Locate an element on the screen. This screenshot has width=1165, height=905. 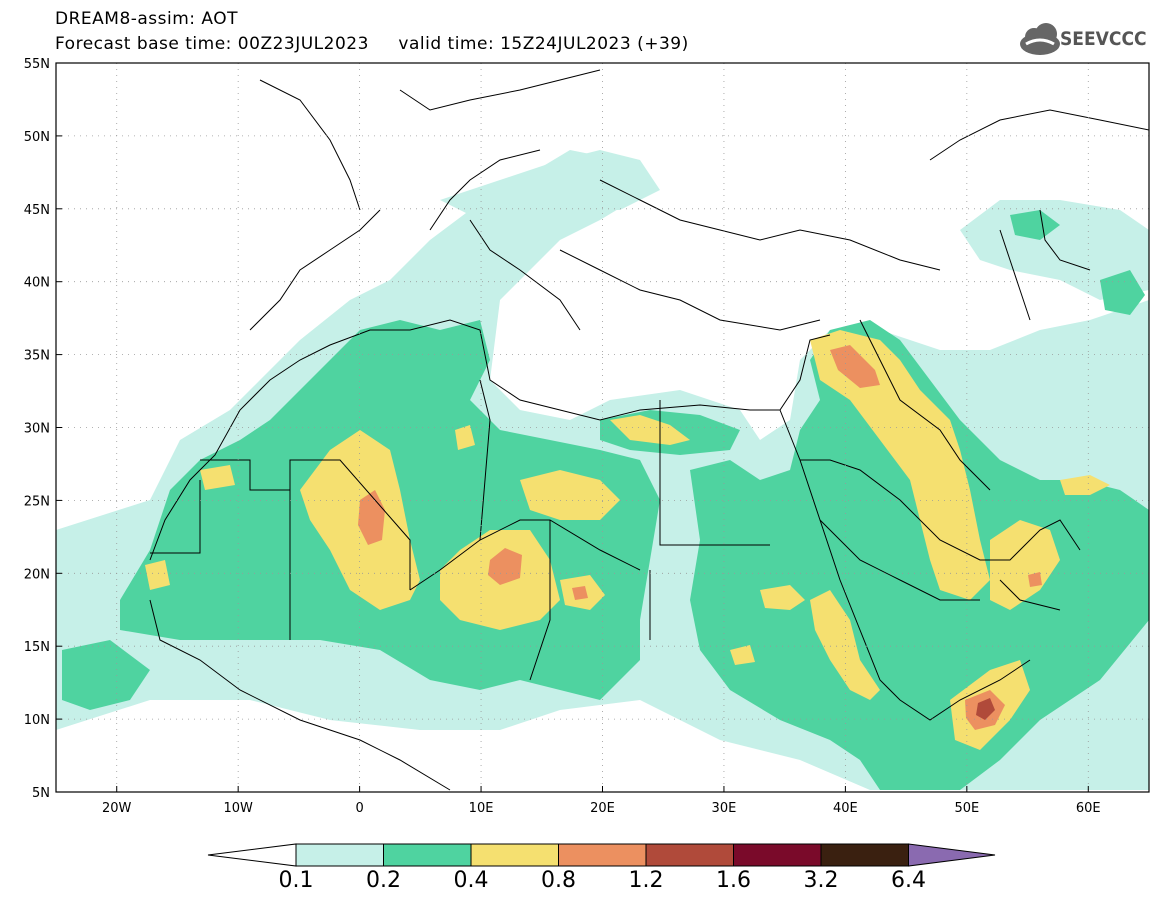
lat-tick-label: 40N is located at coordinates (37, 283).